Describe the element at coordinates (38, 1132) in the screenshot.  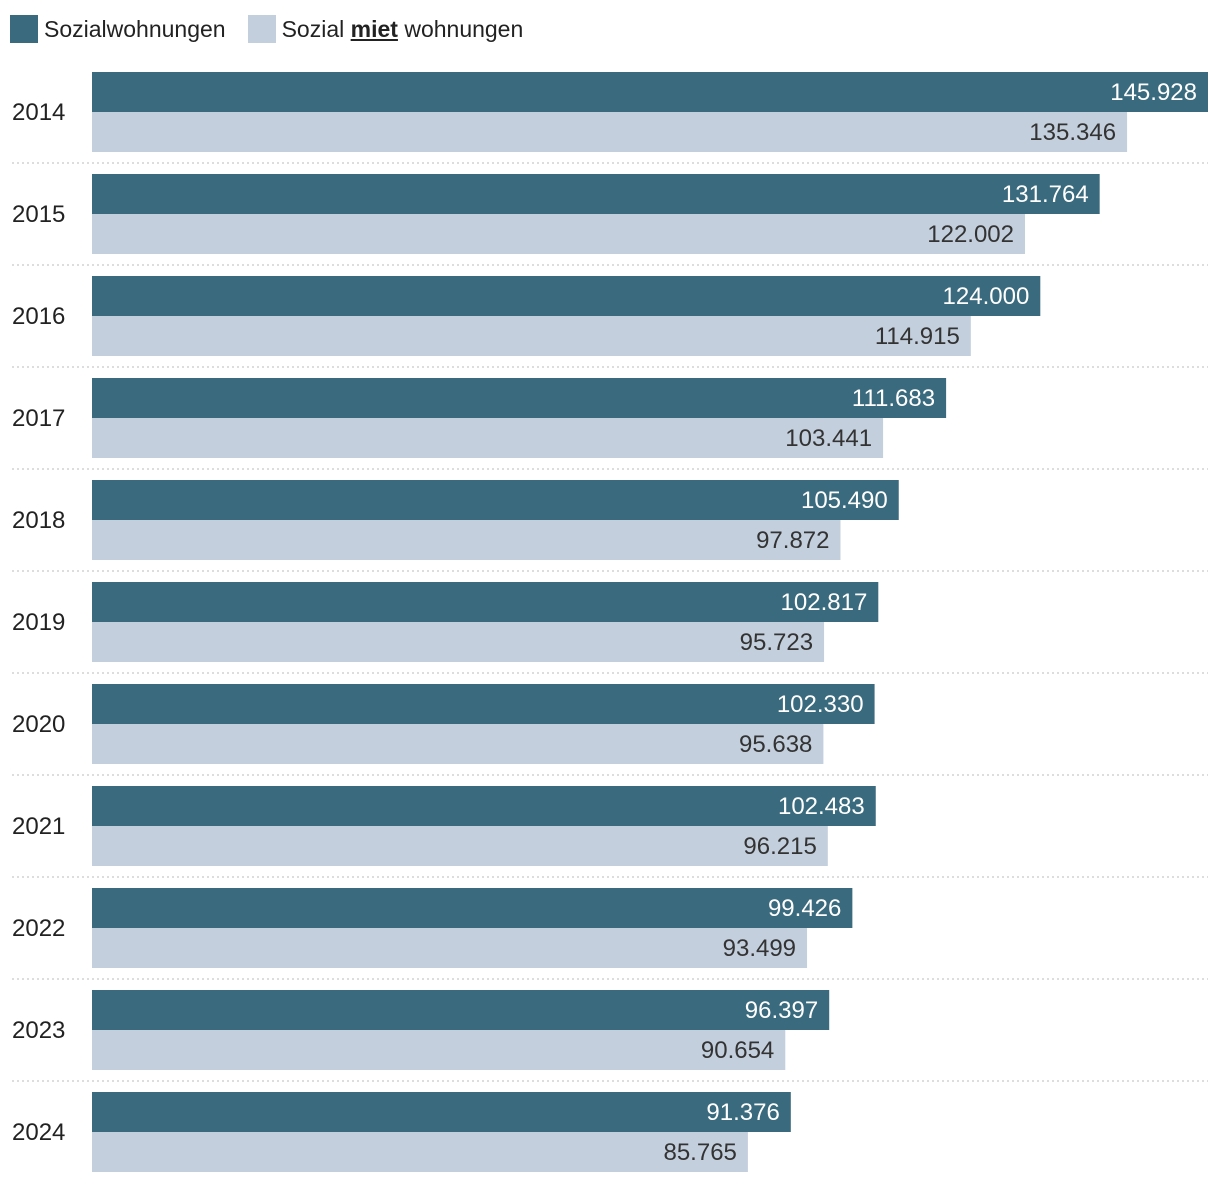
I see `category-label-2024: 2024` at that location.